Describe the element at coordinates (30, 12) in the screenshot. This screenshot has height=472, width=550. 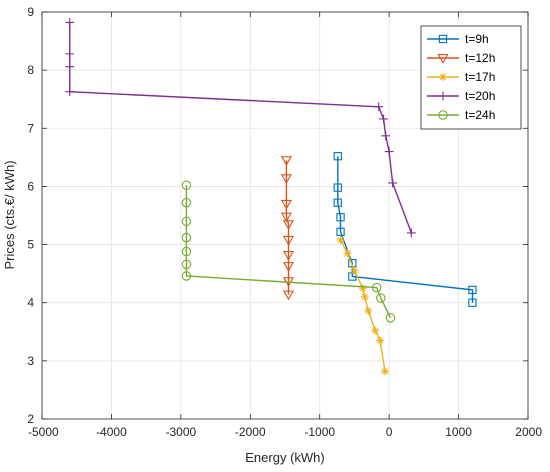
I see `y-tick-label: 9` at that location.